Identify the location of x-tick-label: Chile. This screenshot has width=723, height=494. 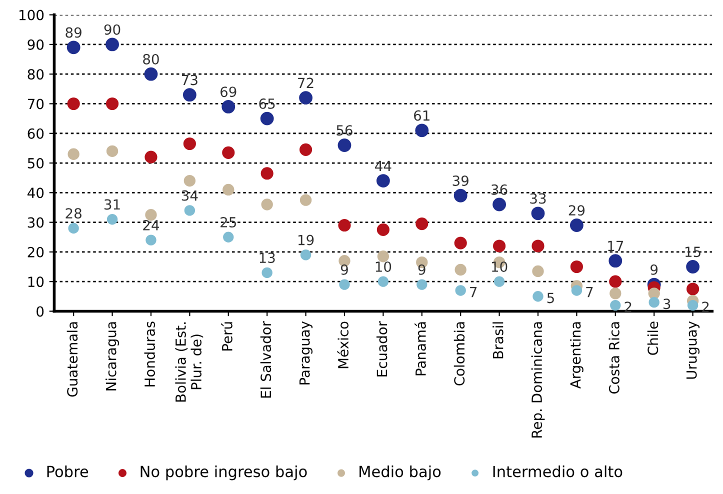
(652, 338).